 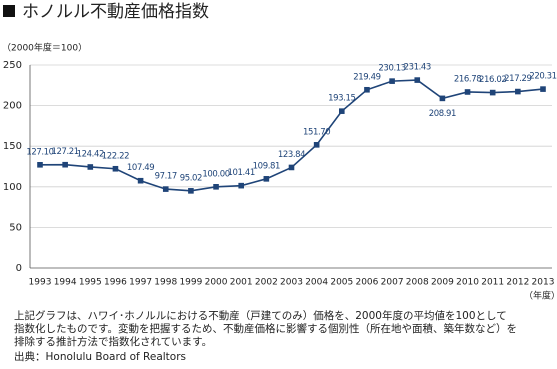 I want to click on value-label: 109.81, so click(x=266, y=166).